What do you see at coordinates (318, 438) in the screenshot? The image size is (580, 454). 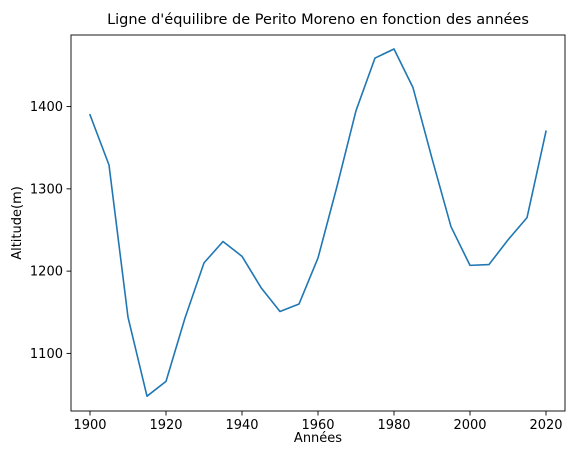 I see `x-axis-title: Années` at bounding box center [318, 438].